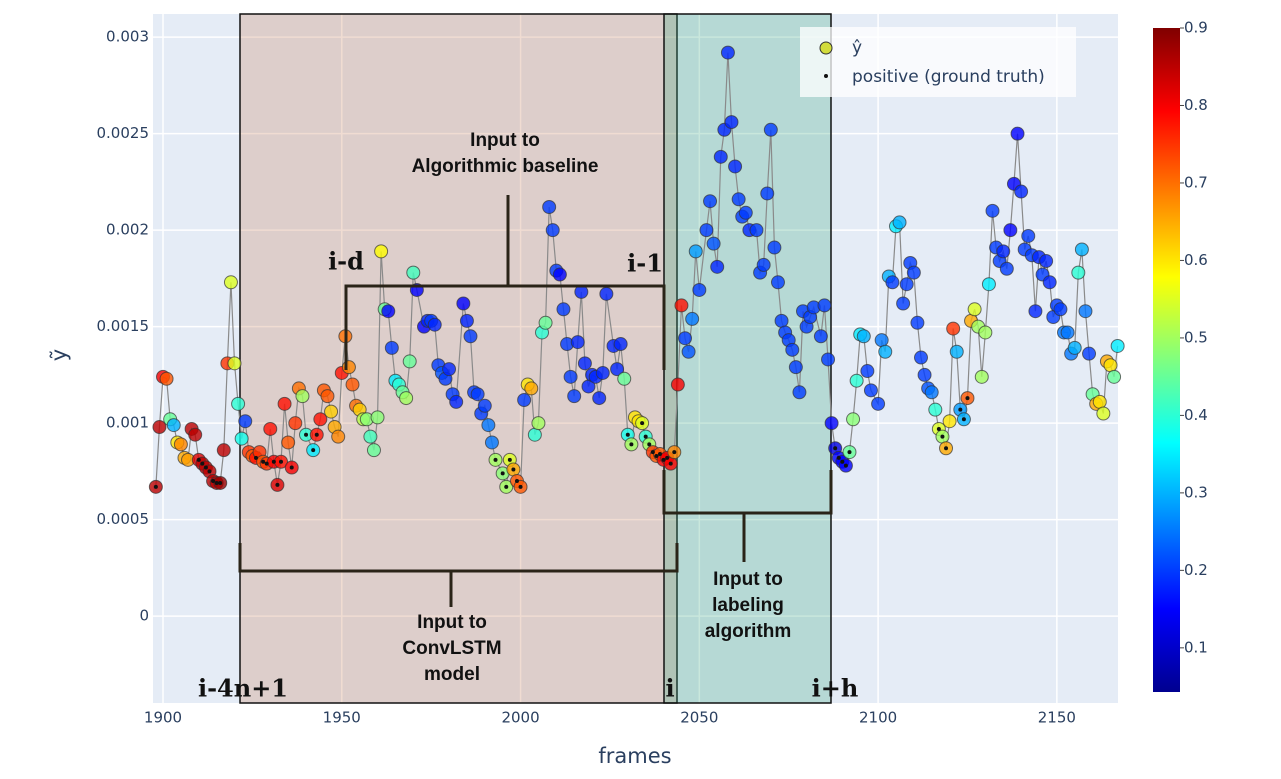 The width and height of the screenshot is (1281, 779). I want to click on colorbar-ticks: 0.1 0.2 0.3 0.4 0.5 0.6 0.7 0.8 0.9, so click(1194, 337).